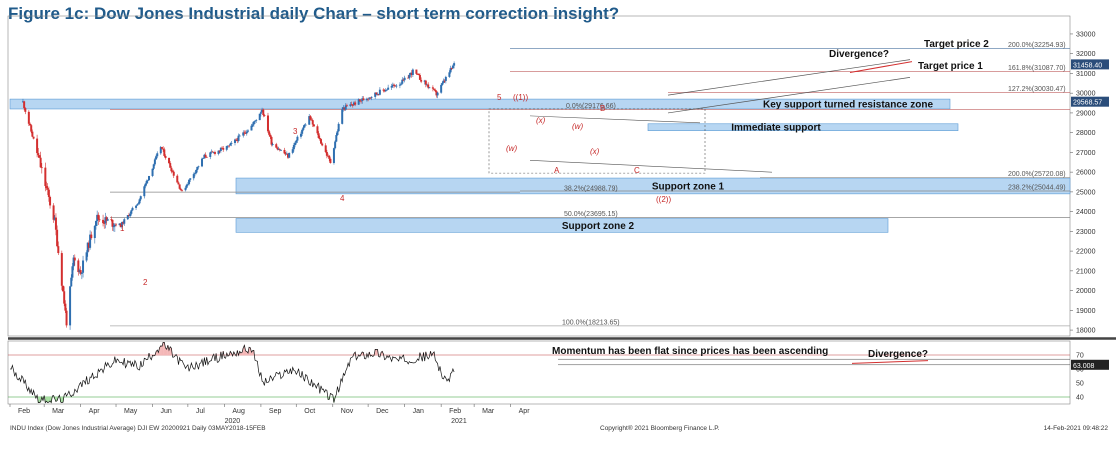 The width and height of the screenshot is (1116, 450). I want to click on wave-label: 2, so click(145, 282).